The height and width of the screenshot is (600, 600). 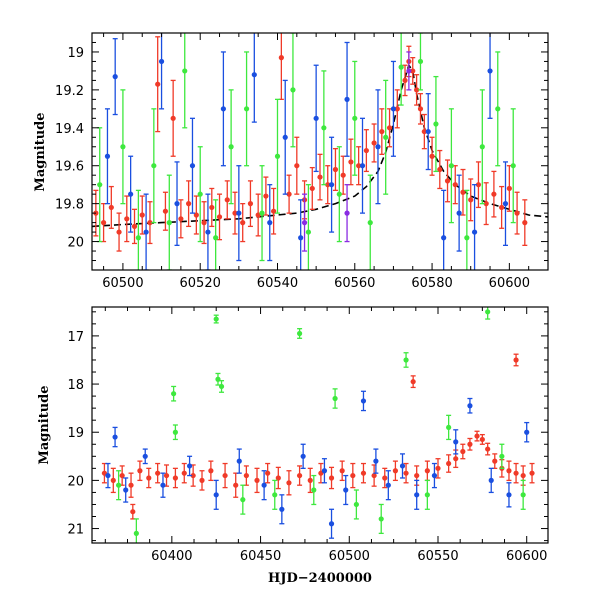 What do you see at coordinates (69, 129) in the screenshot?
I see `top-y-tick-label: 19.4` at bounding box center [69, 129].